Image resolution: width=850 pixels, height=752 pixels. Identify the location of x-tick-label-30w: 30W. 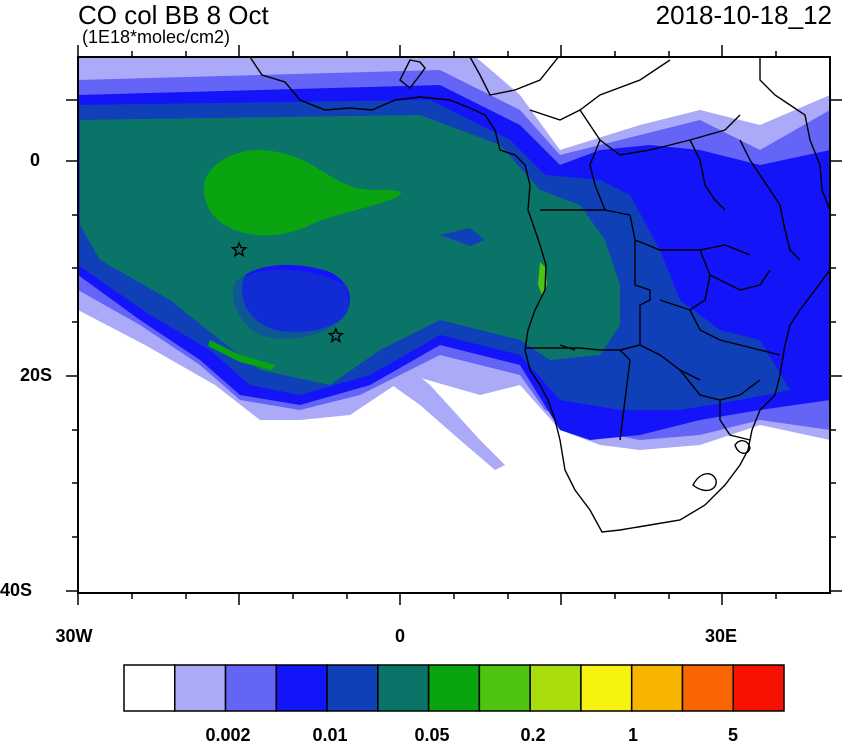
(74, 636).